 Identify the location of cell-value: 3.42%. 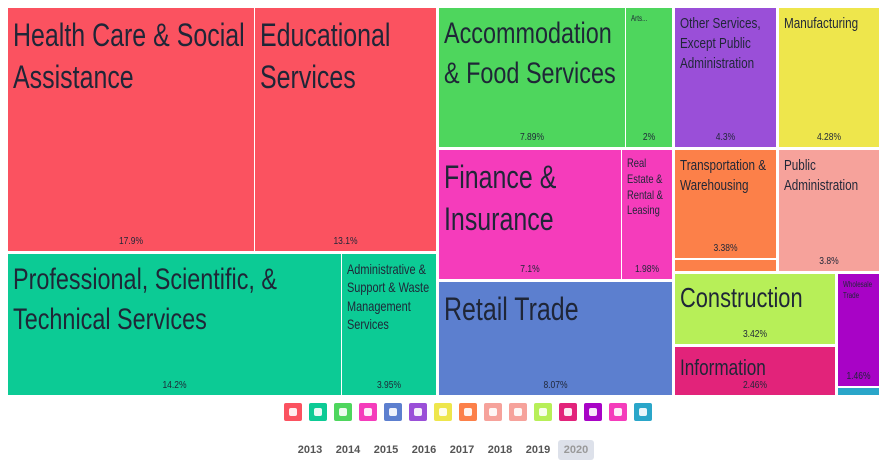
(755, 334).